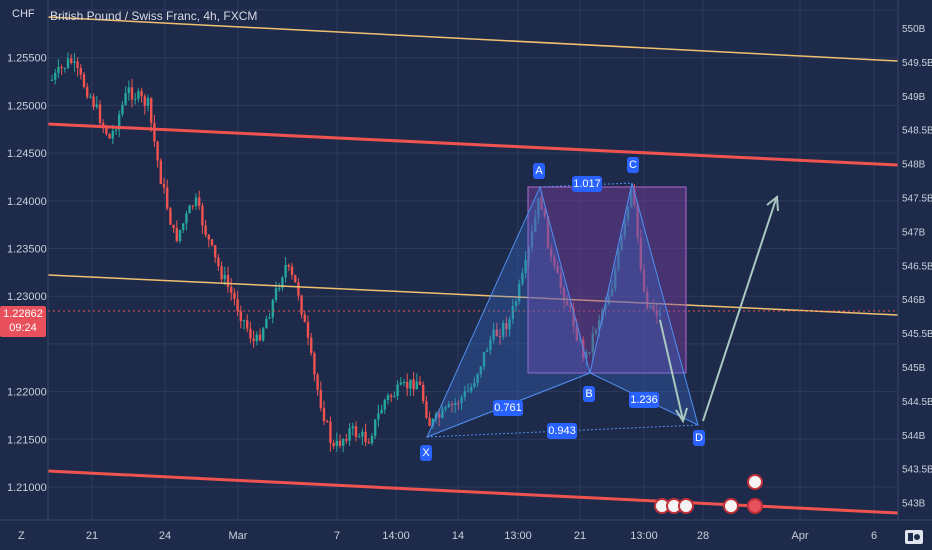 Image resolution: width=932 pixels, height=550 pixels. Describe the element at coordinates (24, 260) in the screenshot. I see `left-price-axis-panel` at that location.